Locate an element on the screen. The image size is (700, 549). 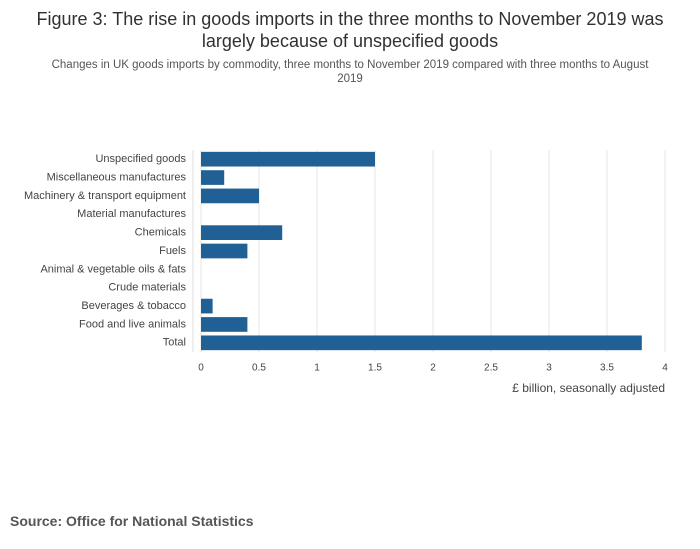
y-tick-label: Total is located at coordinates (174, 343).